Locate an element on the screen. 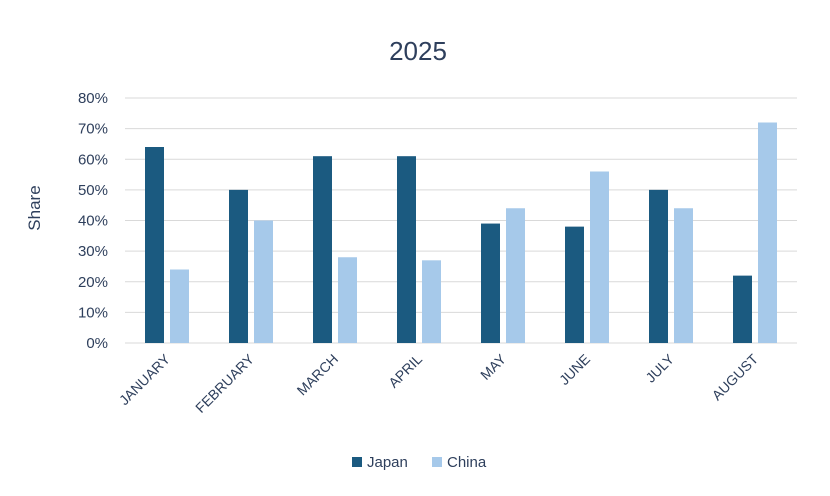 The height and width of the screenshot is (496, 830). y-tick-label: 20% is located at coordinates (93, 282).